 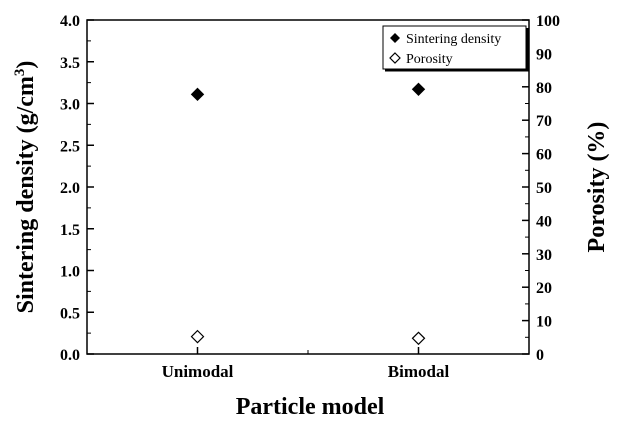 I want to click on legend-box, so click(x=454, y=47).